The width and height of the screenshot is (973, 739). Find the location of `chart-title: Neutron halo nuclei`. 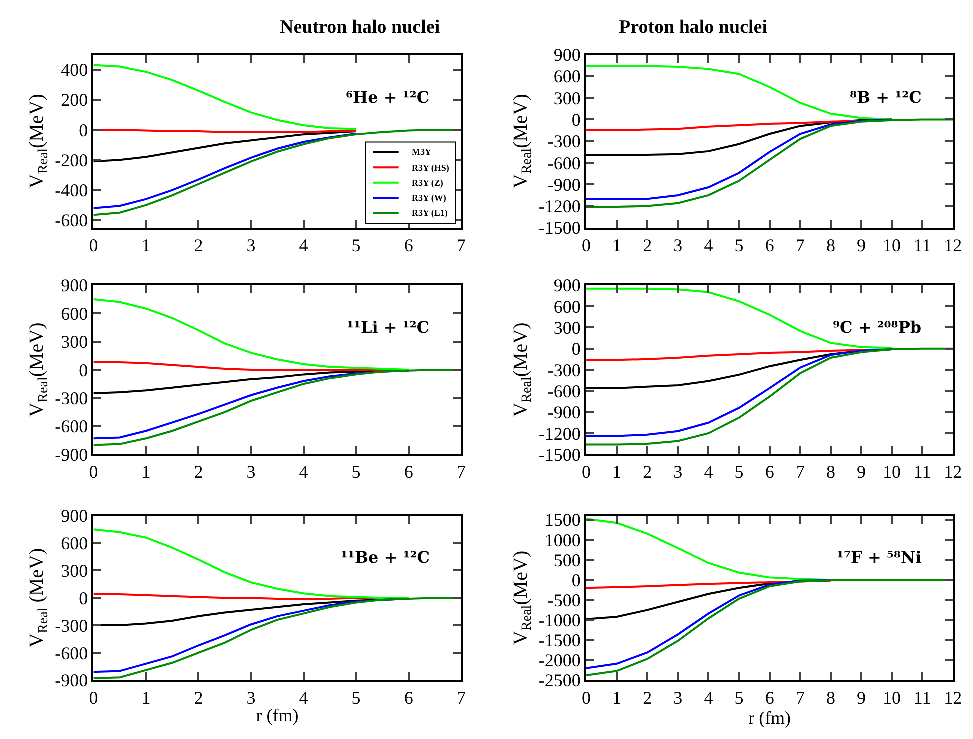

chart-title: Neutron halo nuclei is located at coordinates (360, 27).